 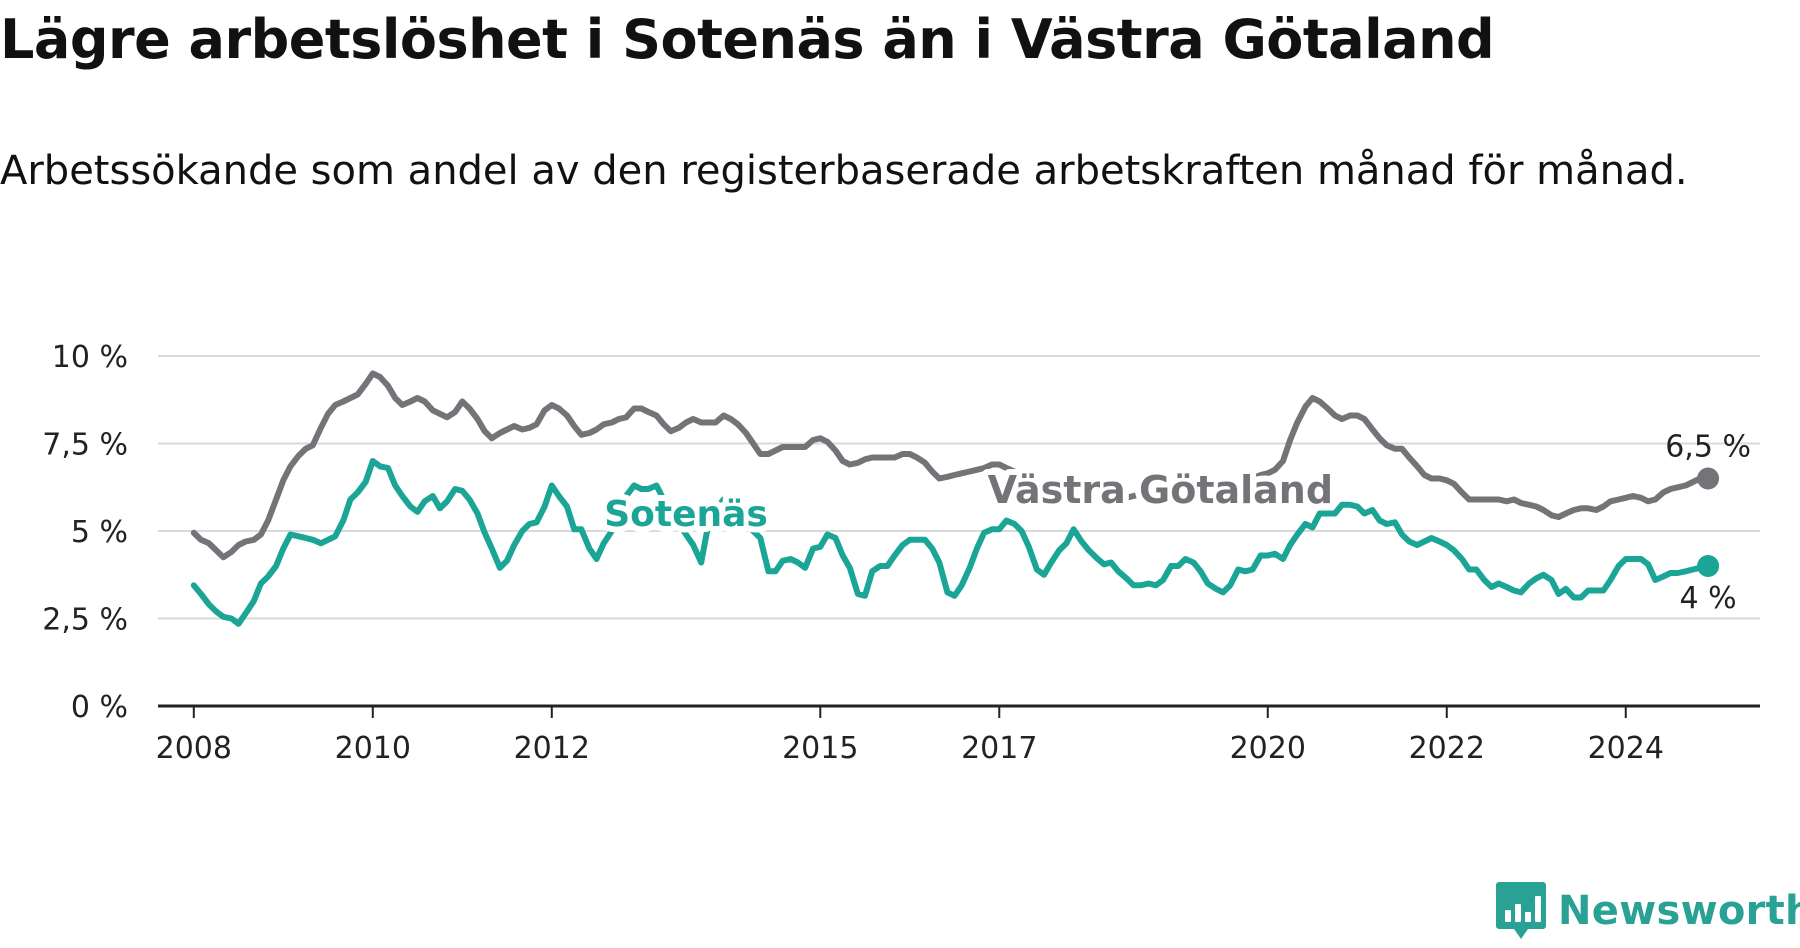 I want to click on brand-logo: Newsworthy, so click(x=1648, y=911).